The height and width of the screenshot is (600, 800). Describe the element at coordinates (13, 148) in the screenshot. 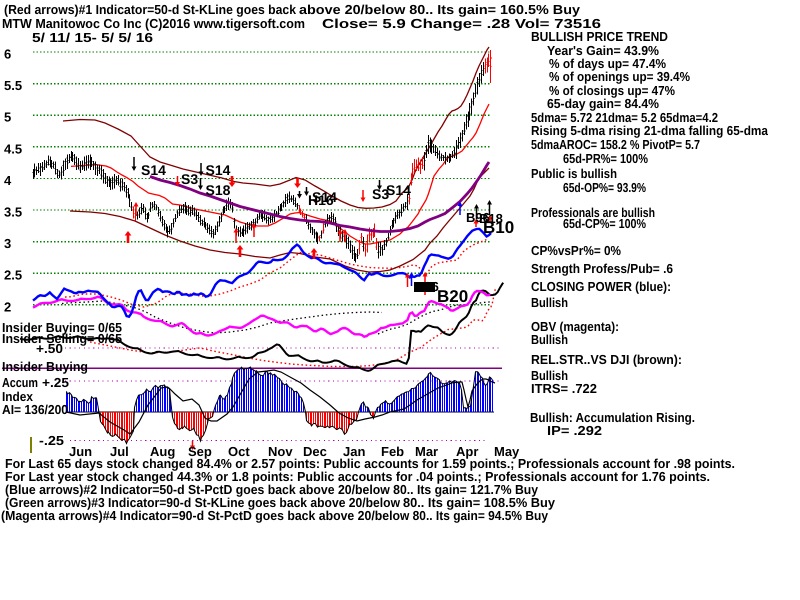

I see `svg-text: 4.5` at that location.